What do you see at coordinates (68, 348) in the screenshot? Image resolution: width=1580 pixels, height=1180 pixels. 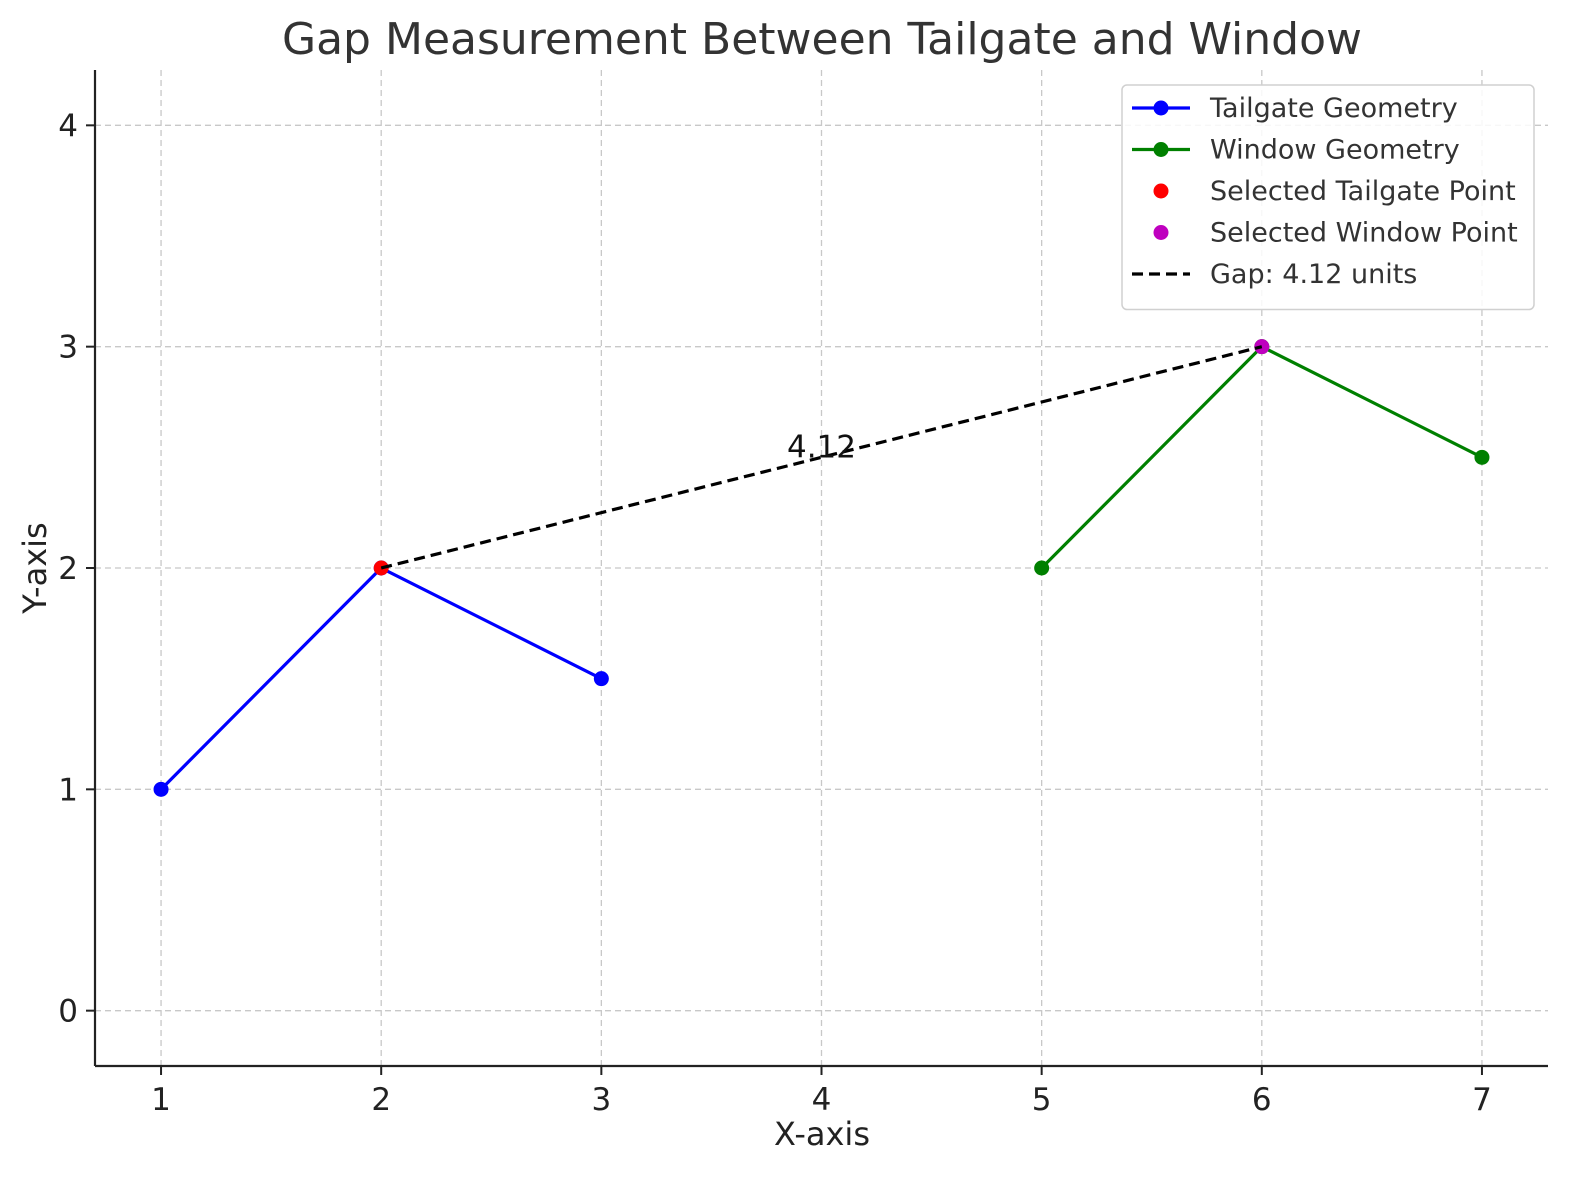 I see `y-tick-label: 3` at bounding box center [68, 348].